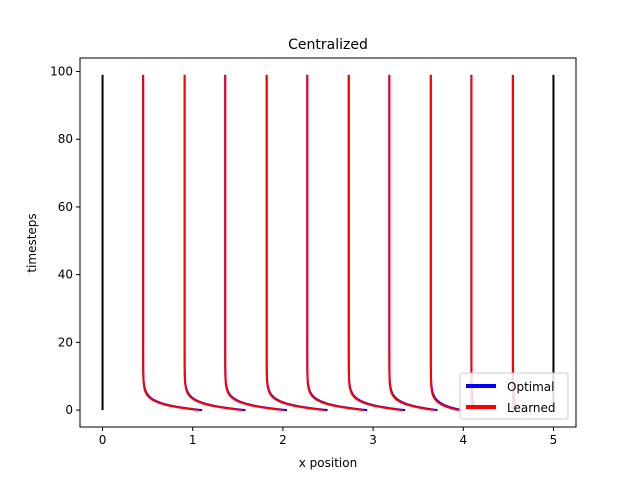 This screenshot has height=480, width=640. What do you see at coordinates (373, 440) in the screenshot?
I see `x-tick-label-3: 3` at bounding box center [373, 440].